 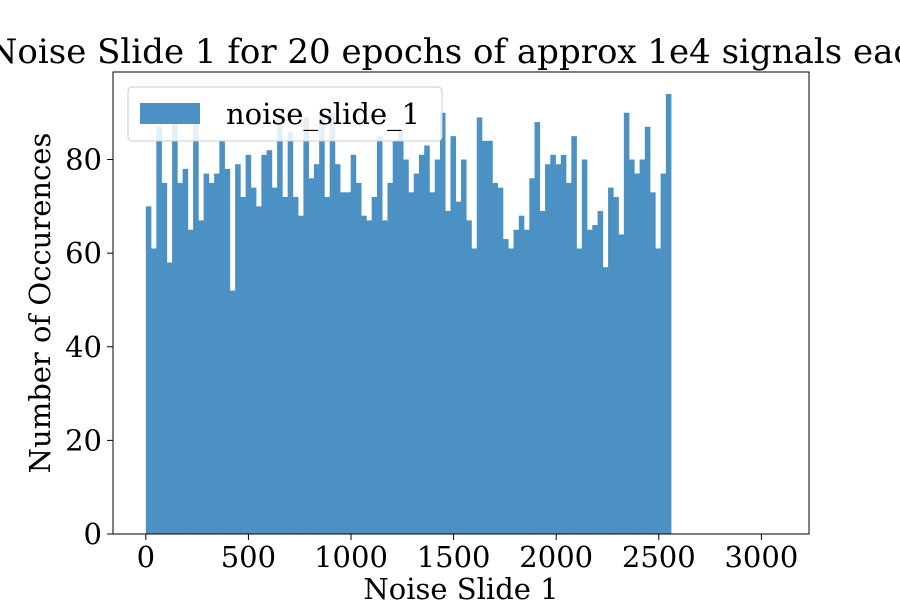 I want to click on y-tick-label: 0, so click(x=93, y=534).